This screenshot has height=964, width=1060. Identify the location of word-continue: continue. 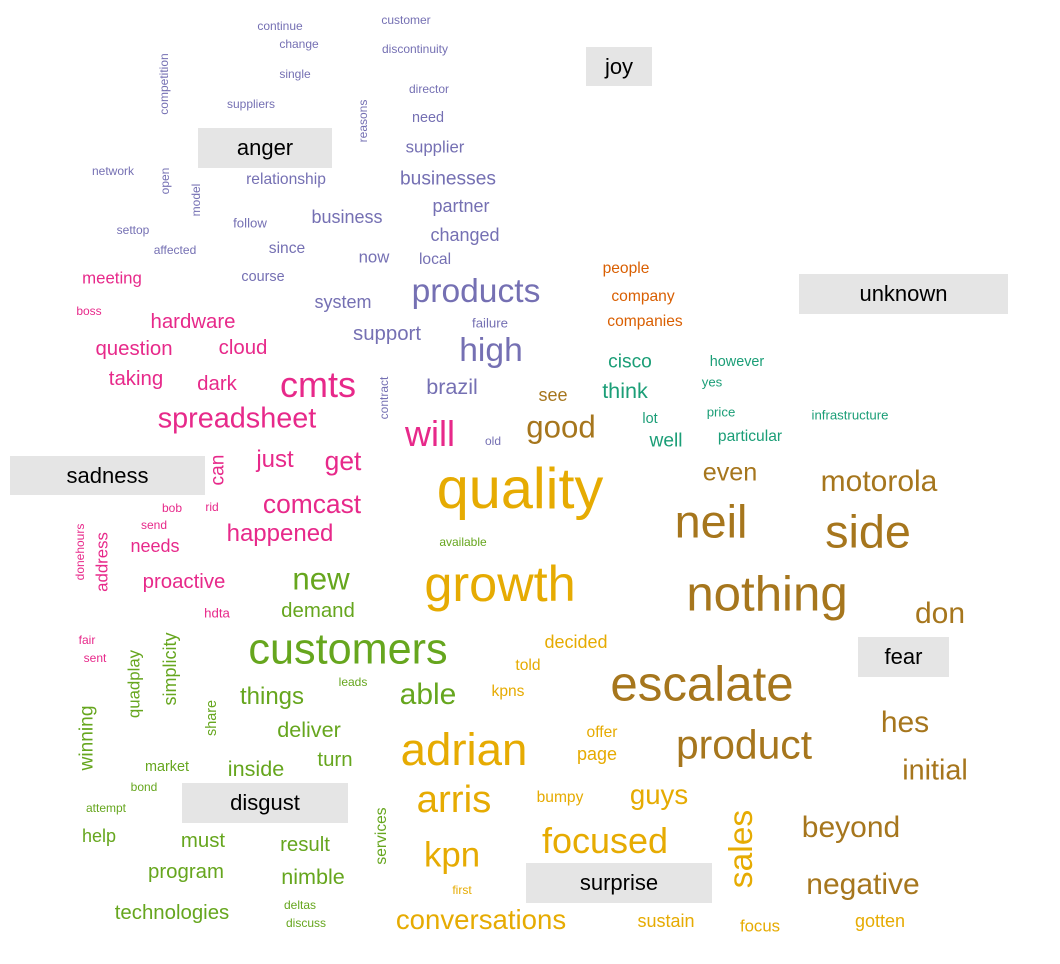
(280, 26).